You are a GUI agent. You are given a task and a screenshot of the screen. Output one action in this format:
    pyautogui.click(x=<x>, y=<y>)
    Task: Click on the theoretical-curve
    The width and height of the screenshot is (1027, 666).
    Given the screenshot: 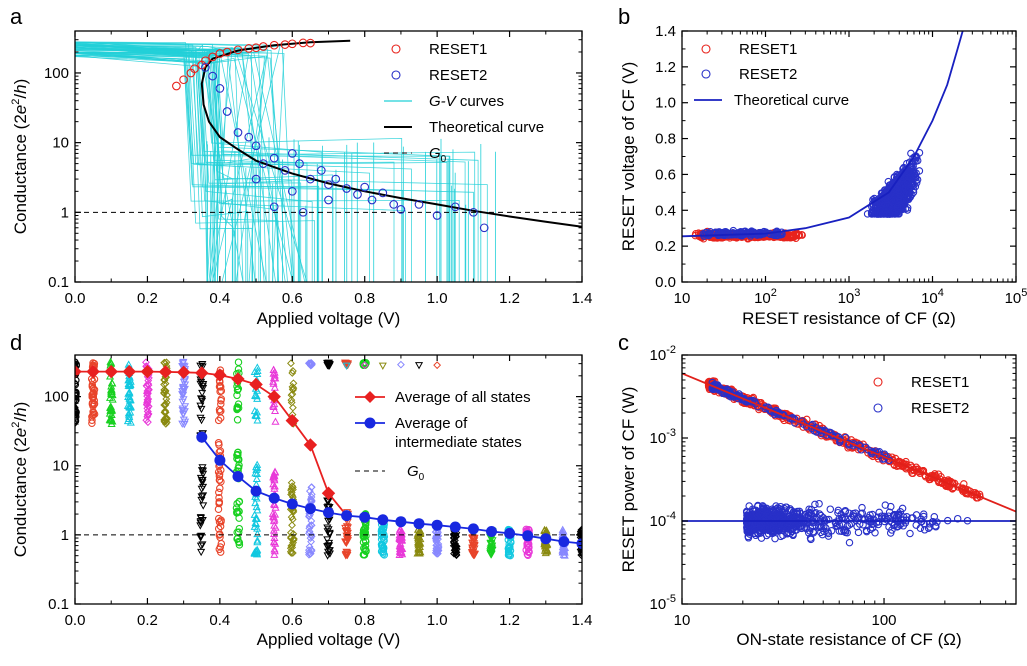 What is the action you would take?
    pyautogui.click(x=391, y=133)
    